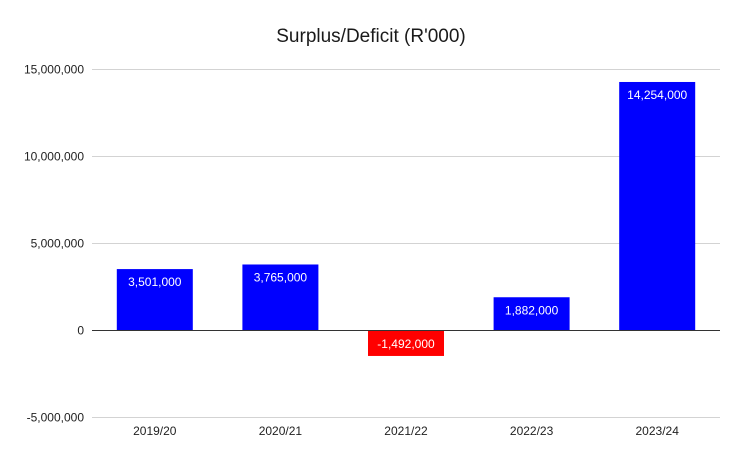 This screenshot has height=461, width=743. I want to click on bar-data-label: 3,501,000, so click(155, 282).